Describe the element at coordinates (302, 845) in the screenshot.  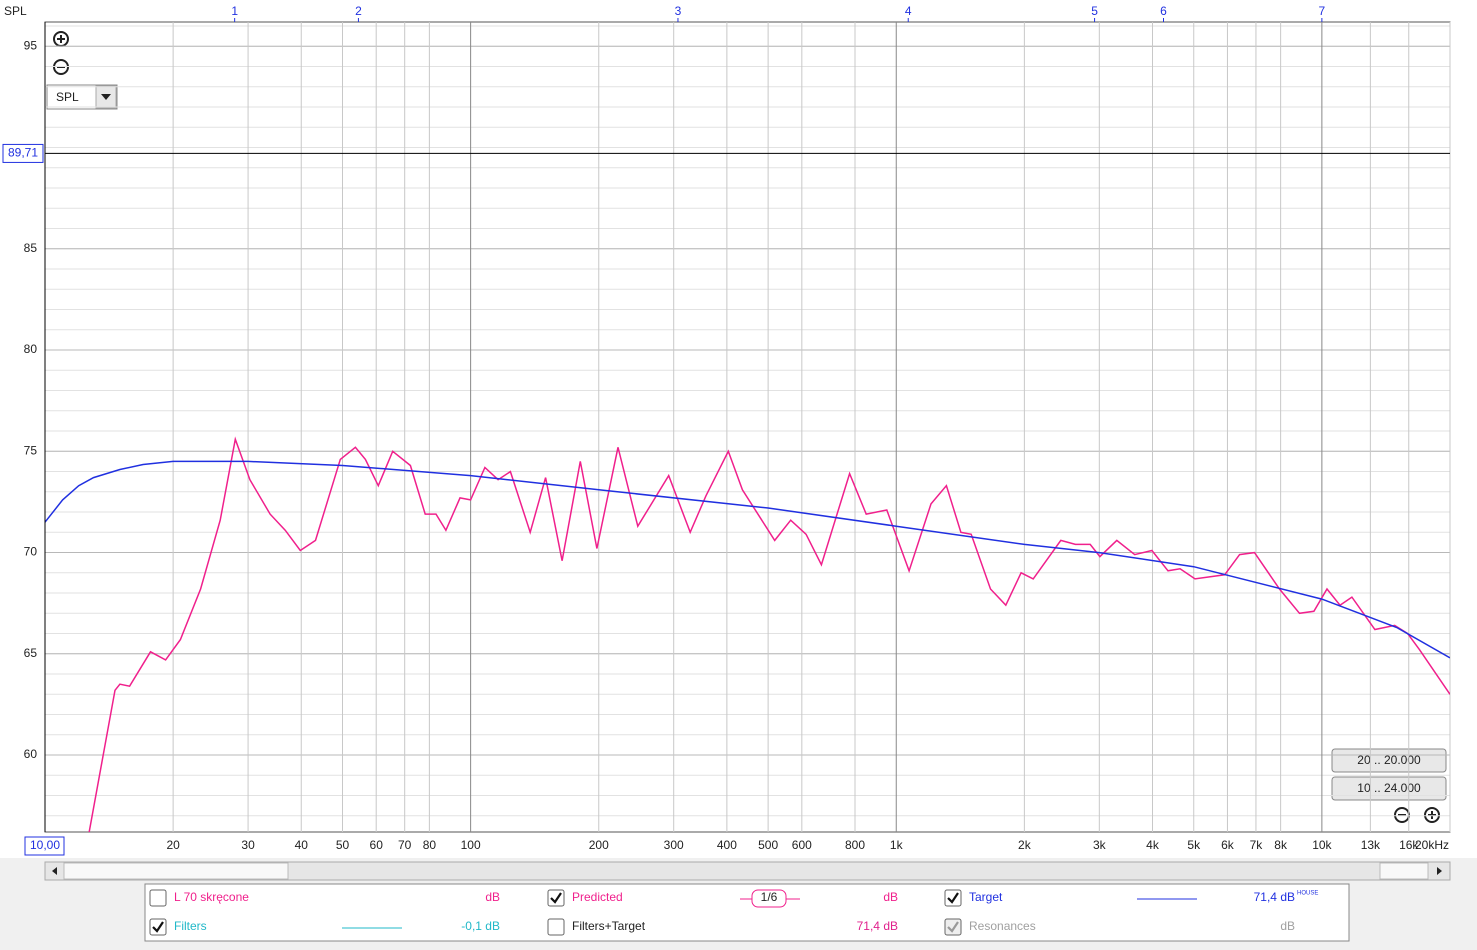
I see `x-tick-label: 40` at that location.